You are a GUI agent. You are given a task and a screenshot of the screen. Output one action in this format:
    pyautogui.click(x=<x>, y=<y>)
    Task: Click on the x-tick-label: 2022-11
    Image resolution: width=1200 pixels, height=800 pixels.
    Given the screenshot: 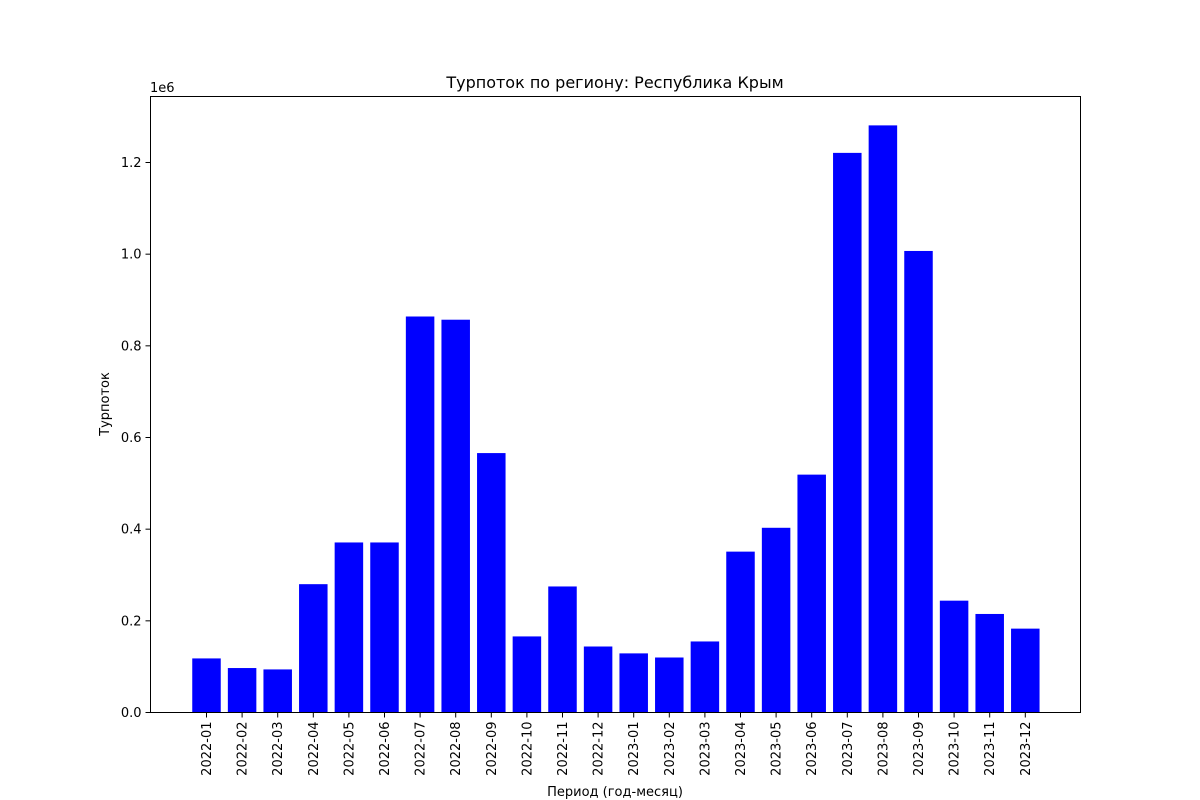 What is the action you would take?
    pyautogui.click(x=563, y=749)
    